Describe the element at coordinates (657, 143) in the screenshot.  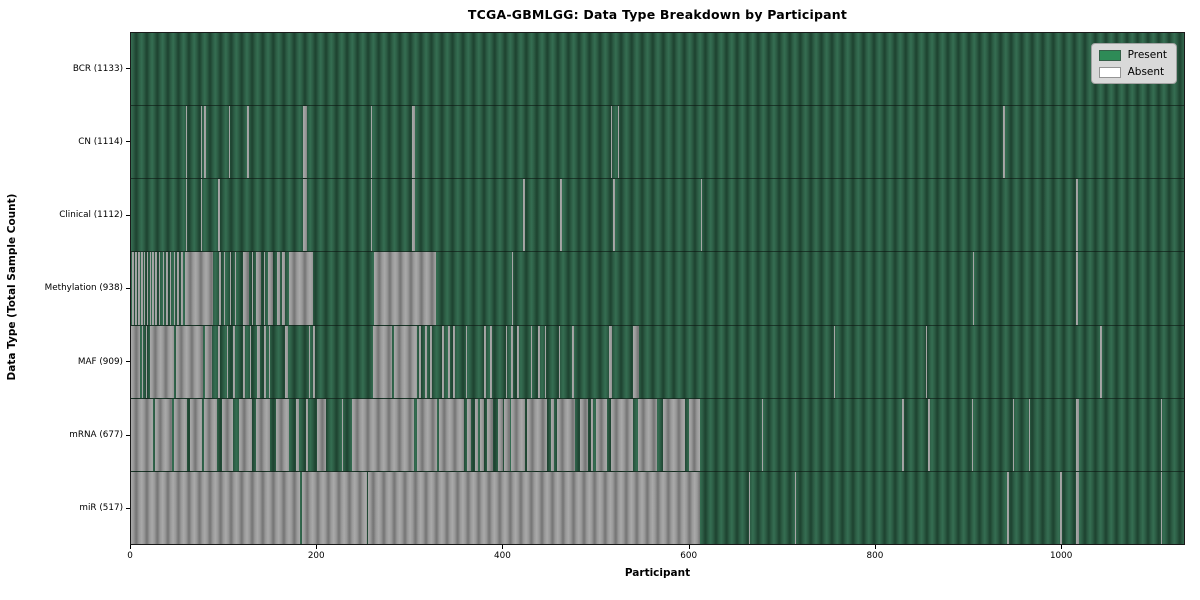
I see `row-band-CN` at that location.